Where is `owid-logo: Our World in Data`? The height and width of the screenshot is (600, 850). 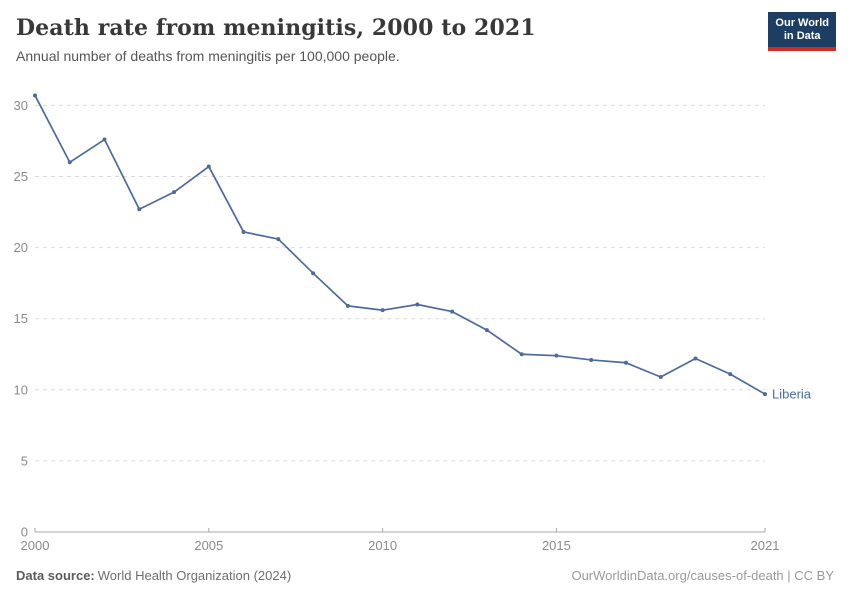 owid-logo: Our World in Data is located at coordinates (802, 31).